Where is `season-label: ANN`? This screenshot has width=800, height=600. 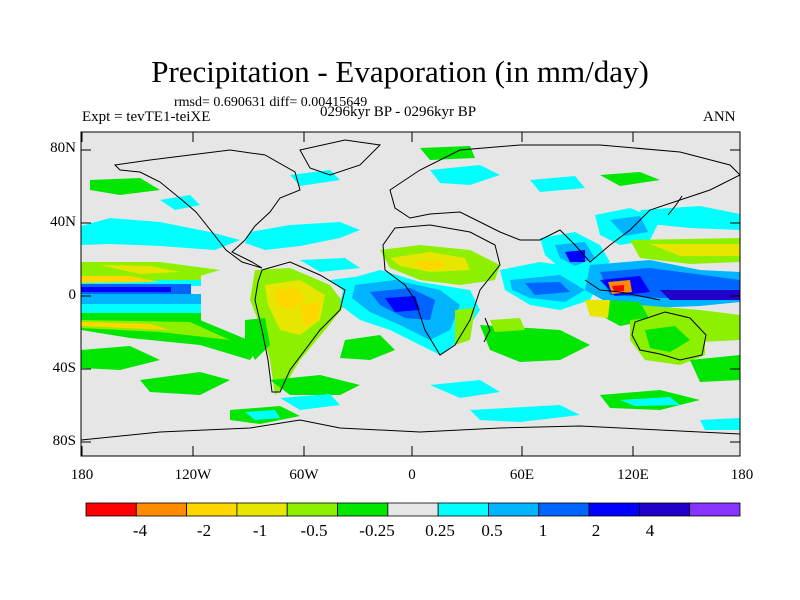 season-label: ANN is located at coordinates (719, 117).